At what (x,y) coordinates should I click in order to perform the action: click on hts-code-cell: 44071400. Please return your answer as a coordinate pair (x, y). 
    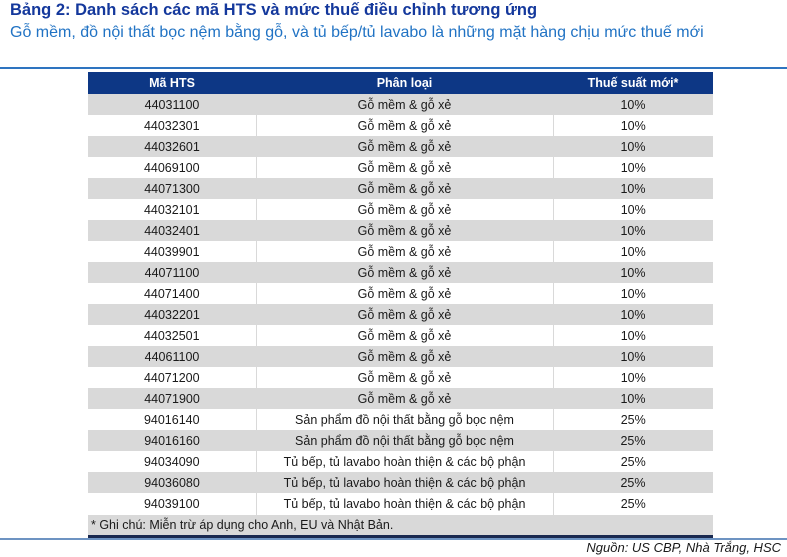
    Looking at the image, I should click on (172, 293).